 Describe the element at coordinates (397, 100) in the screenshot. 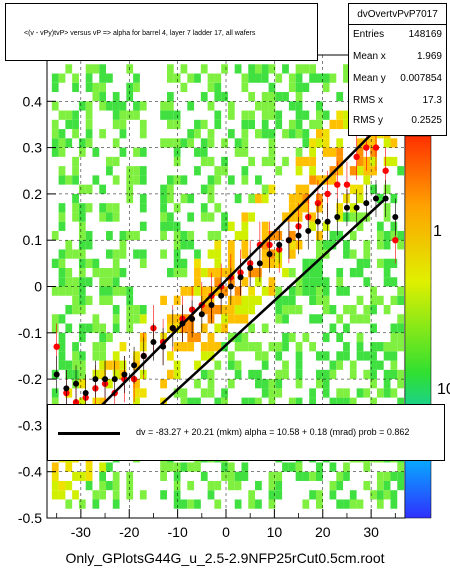

I see `stats-row: RMS x 17.3` at that location.